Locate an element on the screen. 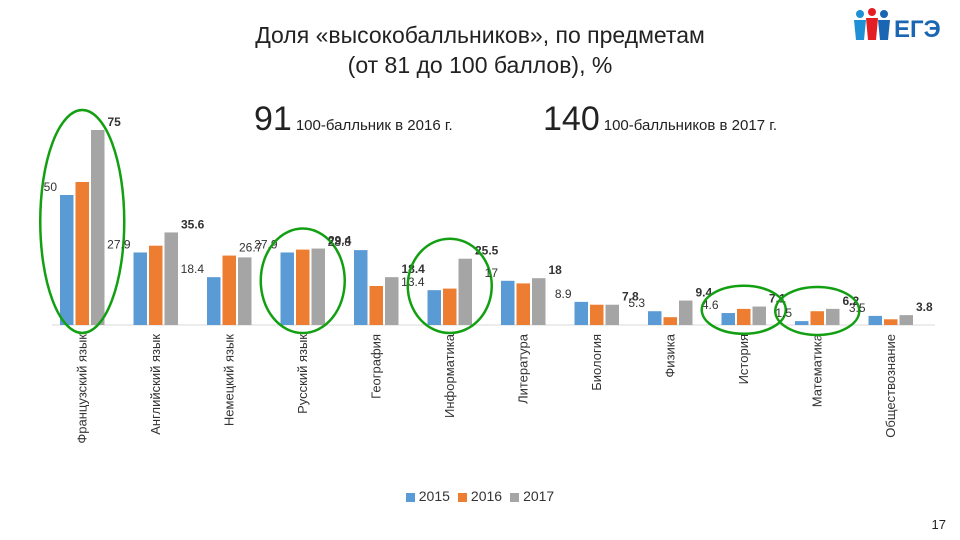 This screenshot has width=960, height=540. stat-2017: 140 100-балльников в 2017 г. is located at coordinates (660, 119).